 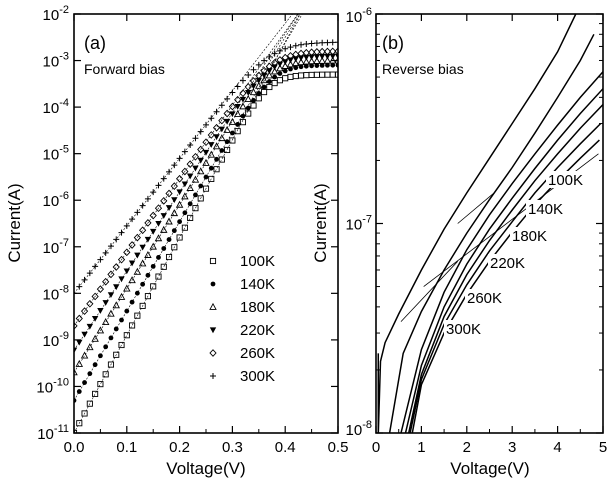 I want to click on legend-label-220K: 220K, so click(x=257, y=330).